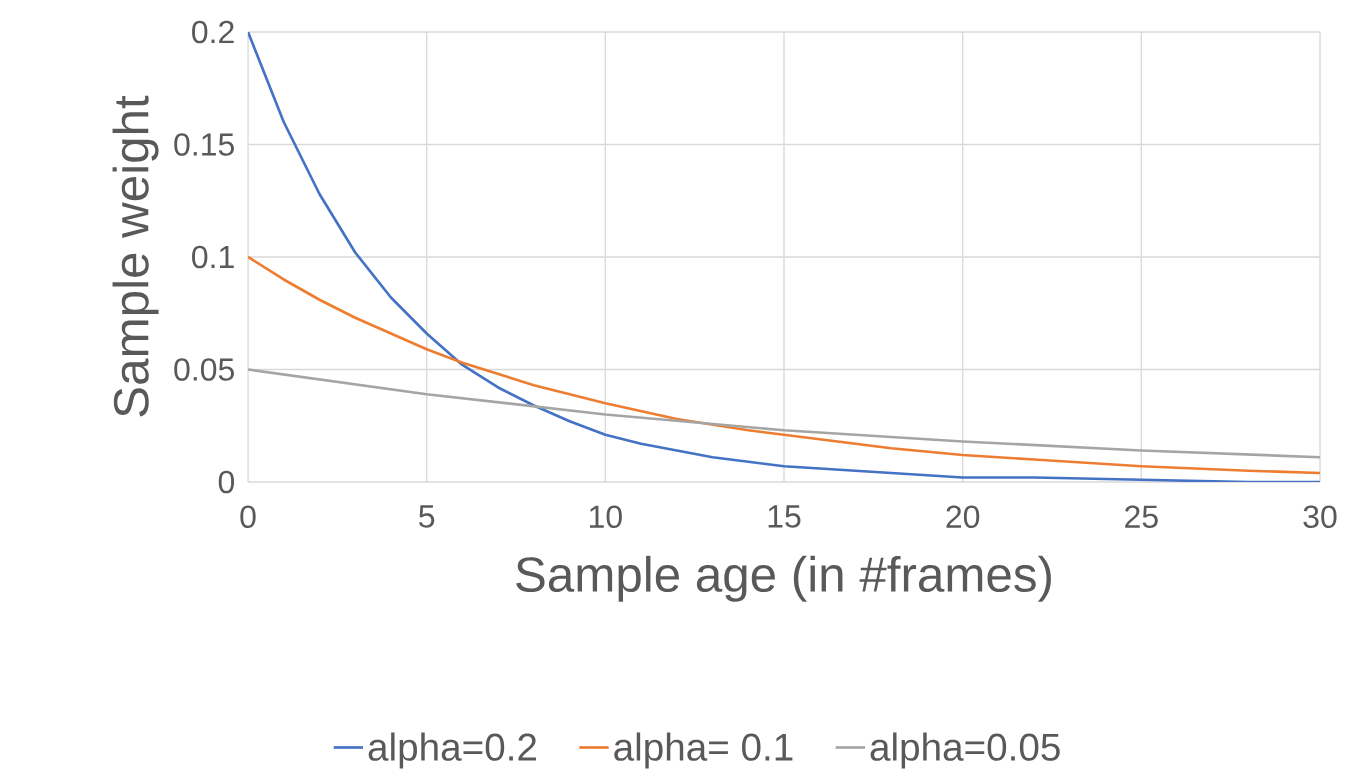  Describe the element at coordinates (784, 516) in the screenshot. I see `x-tick-label: 15` at that location.